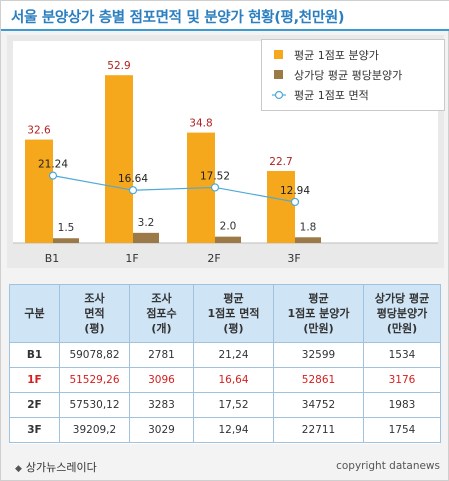  I want to click on table-cell: 1754, so click(402, 430).